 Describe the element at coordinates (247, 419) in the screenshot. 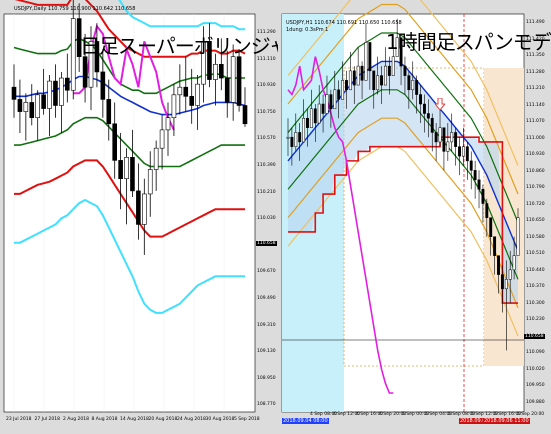

I see `daily-x-tick-label: 5 Sep 2018` at that location.